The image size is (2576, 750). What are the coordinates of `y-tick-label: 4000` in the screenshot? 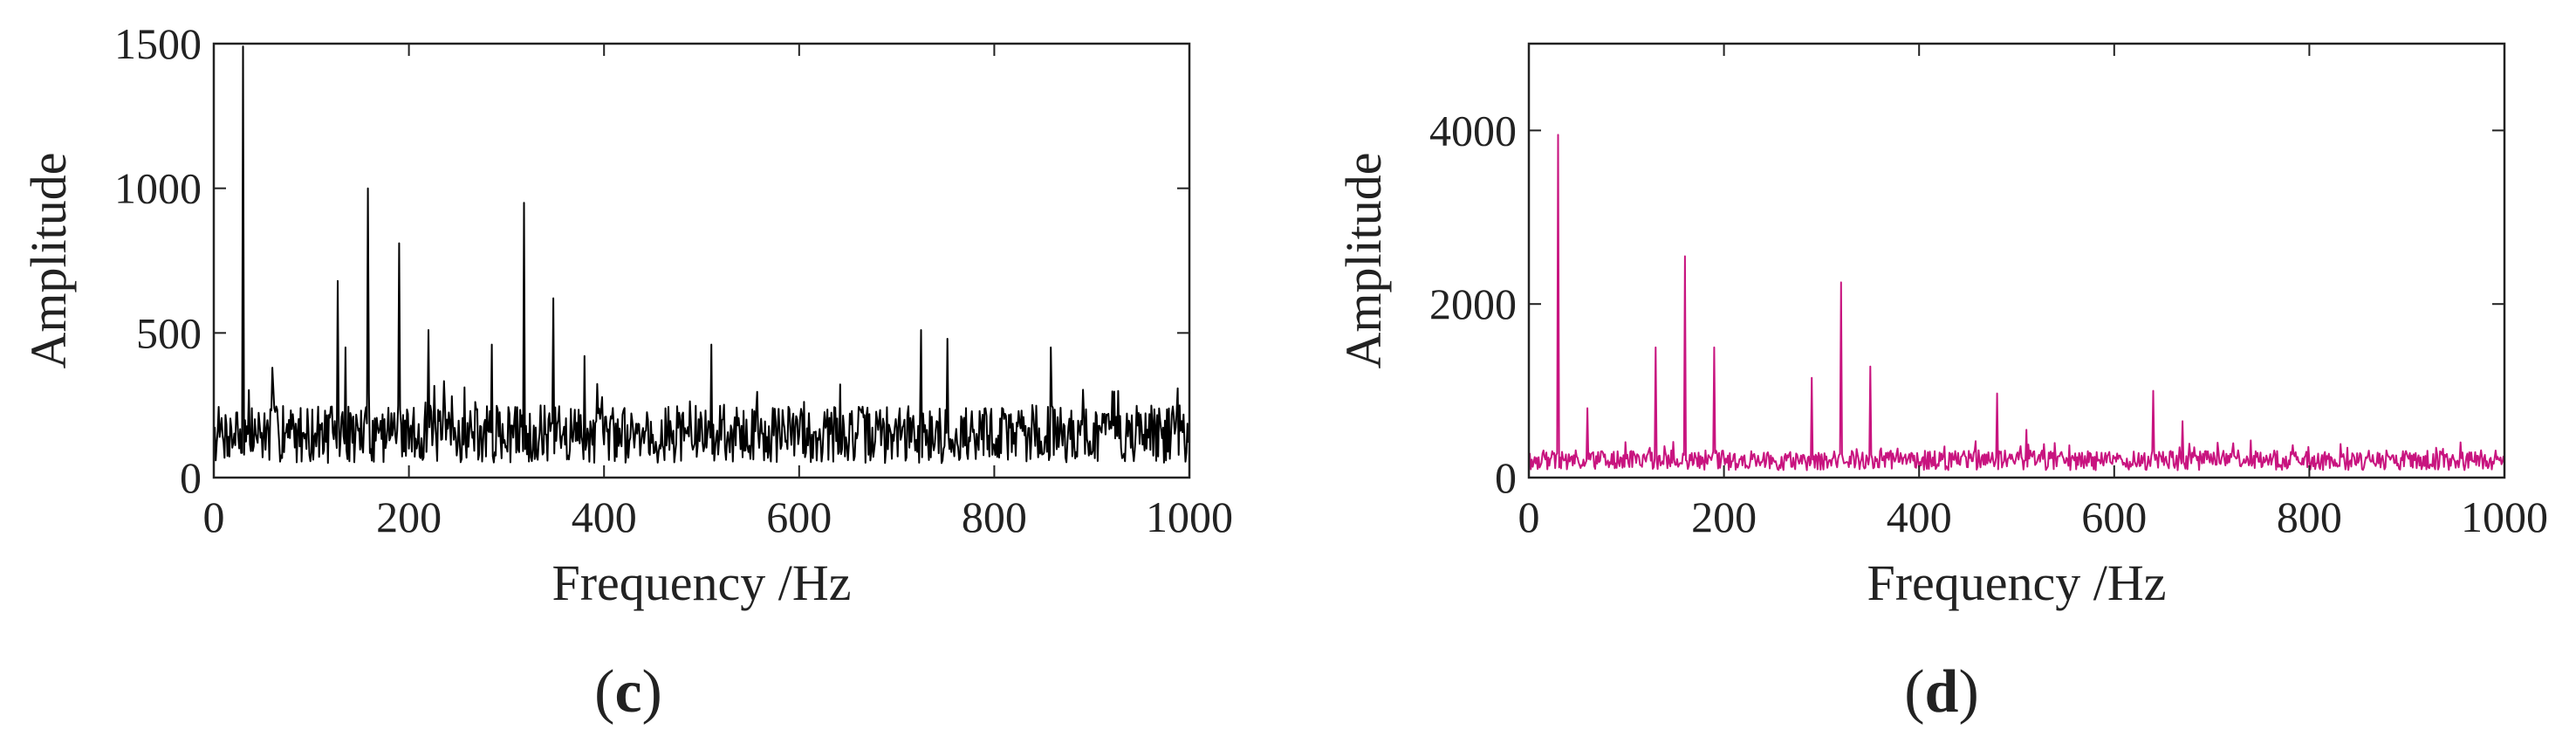 It's located at (1473, 130).